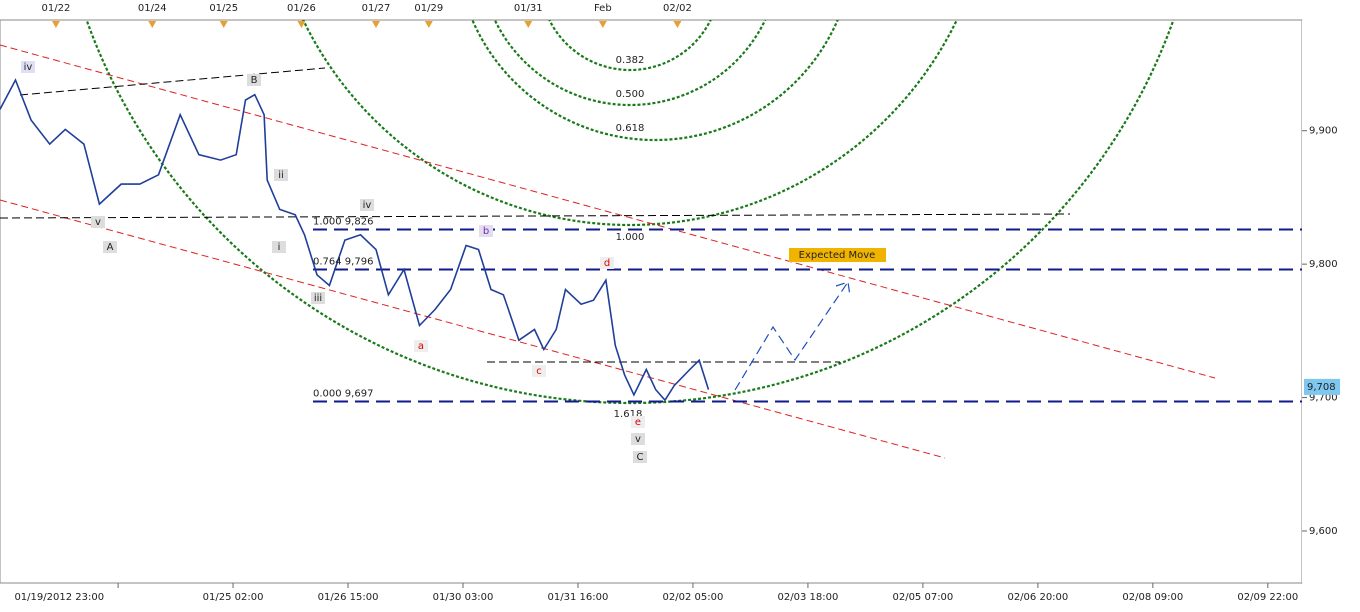  What do you see at coordinates (59, 597) in the screenshot?
I see `x-tick-label: 01/19/2012 23:00` at bounding box center [59, 597].